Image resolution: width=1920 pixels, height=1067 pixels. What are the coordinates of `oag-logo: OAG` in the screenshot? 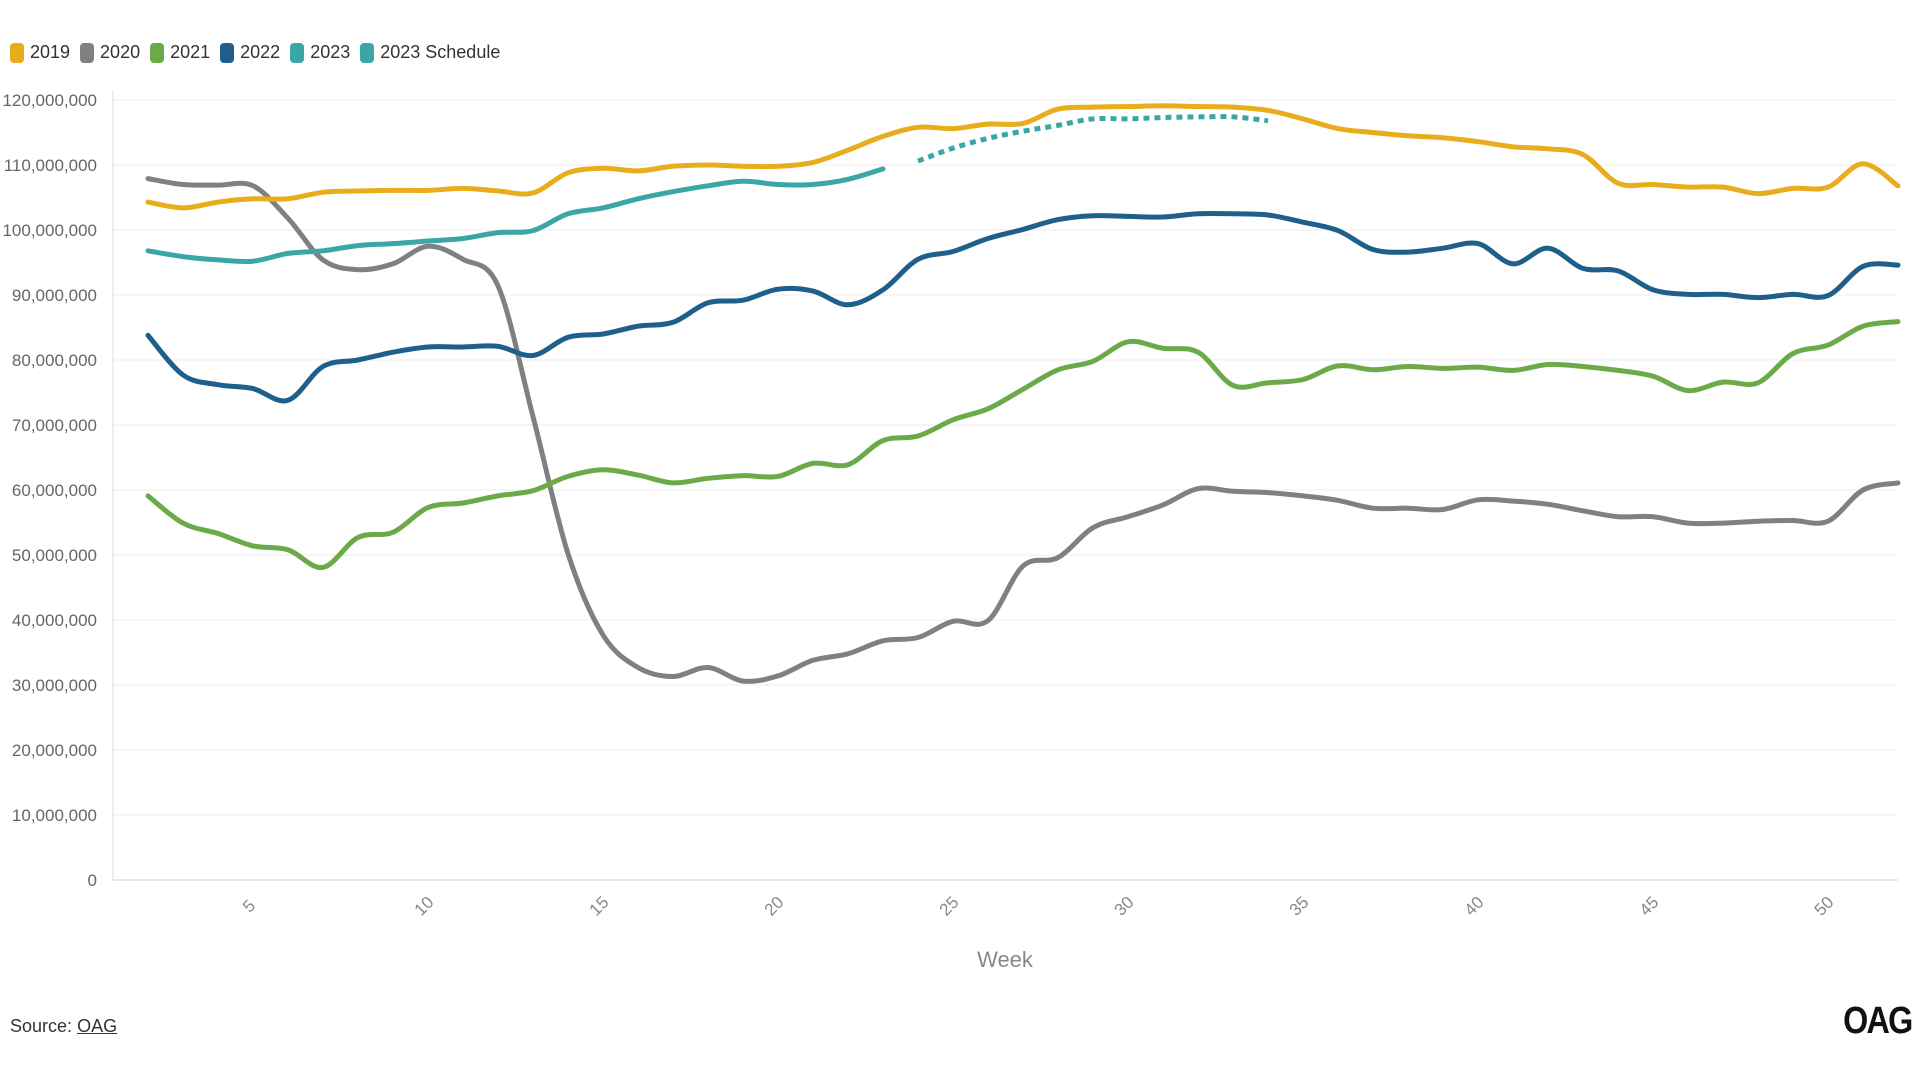 It's located at (1878, 1021).